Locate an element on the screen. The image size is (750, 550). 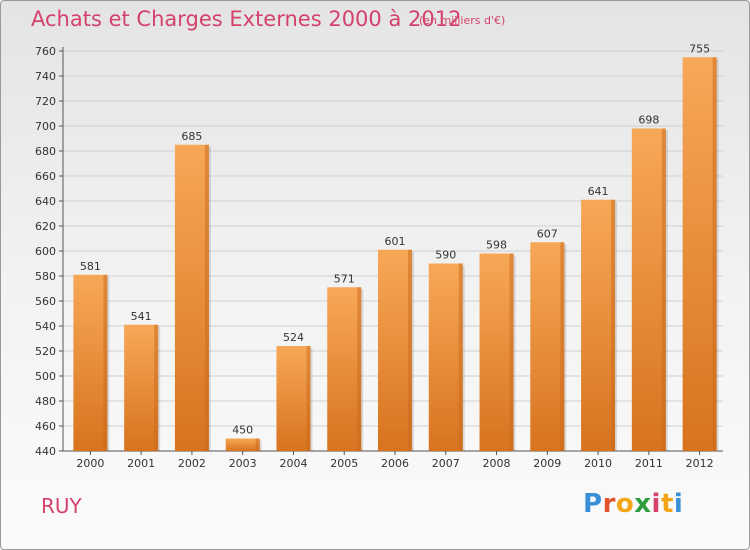
y-tick-label: 620 is located at coordinates (45, 226).